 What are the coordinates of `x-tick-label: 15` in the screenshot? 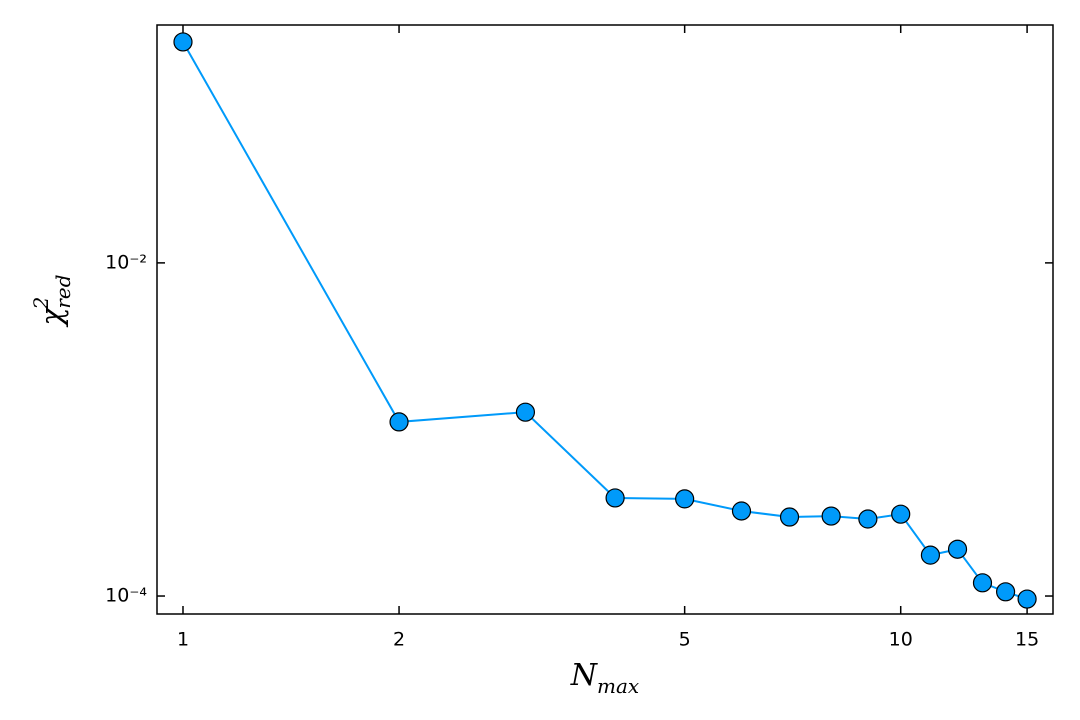 It's located at (1027, 640).